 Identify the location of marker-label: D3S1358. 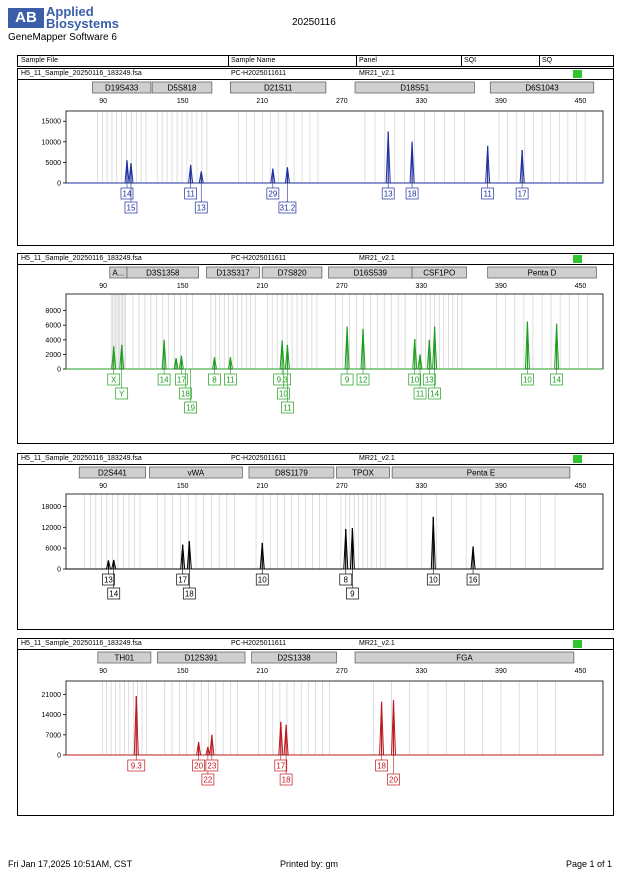
(163, 273).